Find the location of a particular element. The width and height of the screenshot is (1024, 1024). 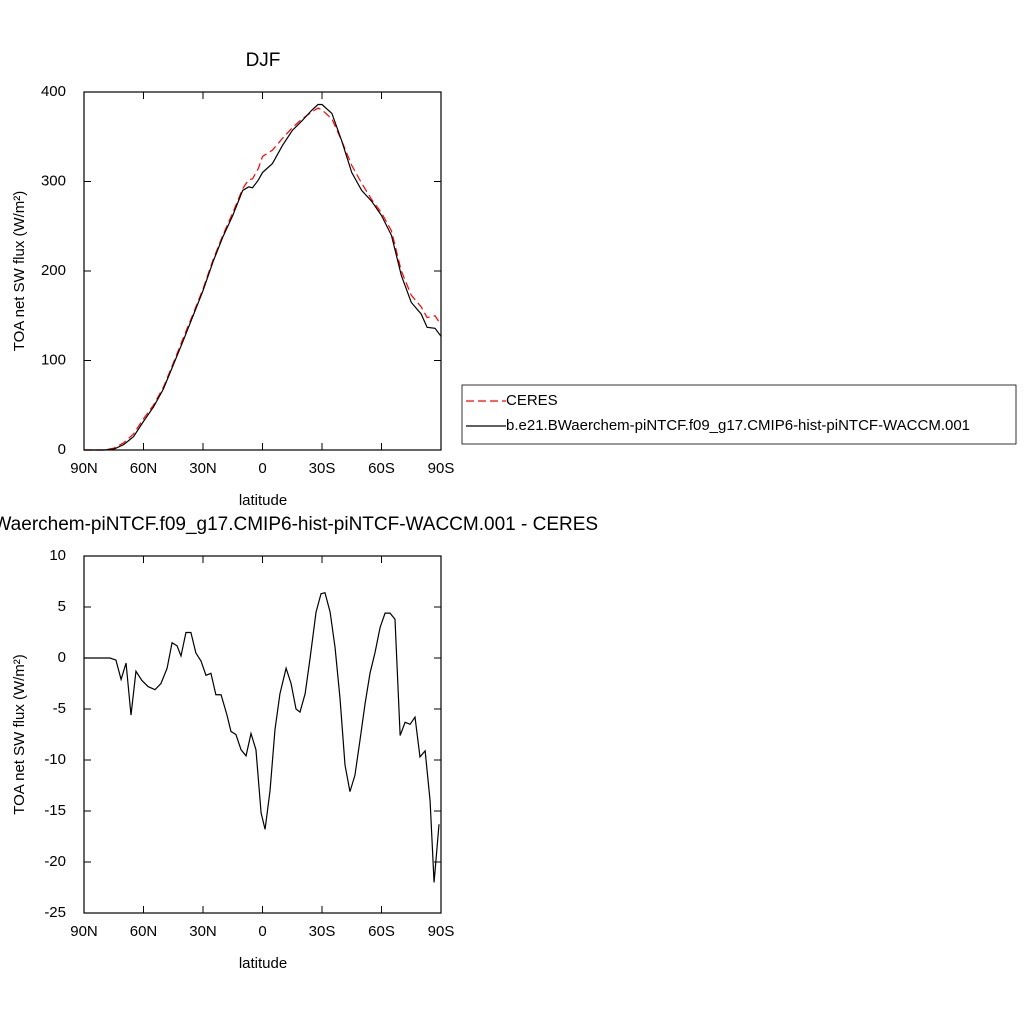

legend-label: CERES is located at coordinates (532, 400).